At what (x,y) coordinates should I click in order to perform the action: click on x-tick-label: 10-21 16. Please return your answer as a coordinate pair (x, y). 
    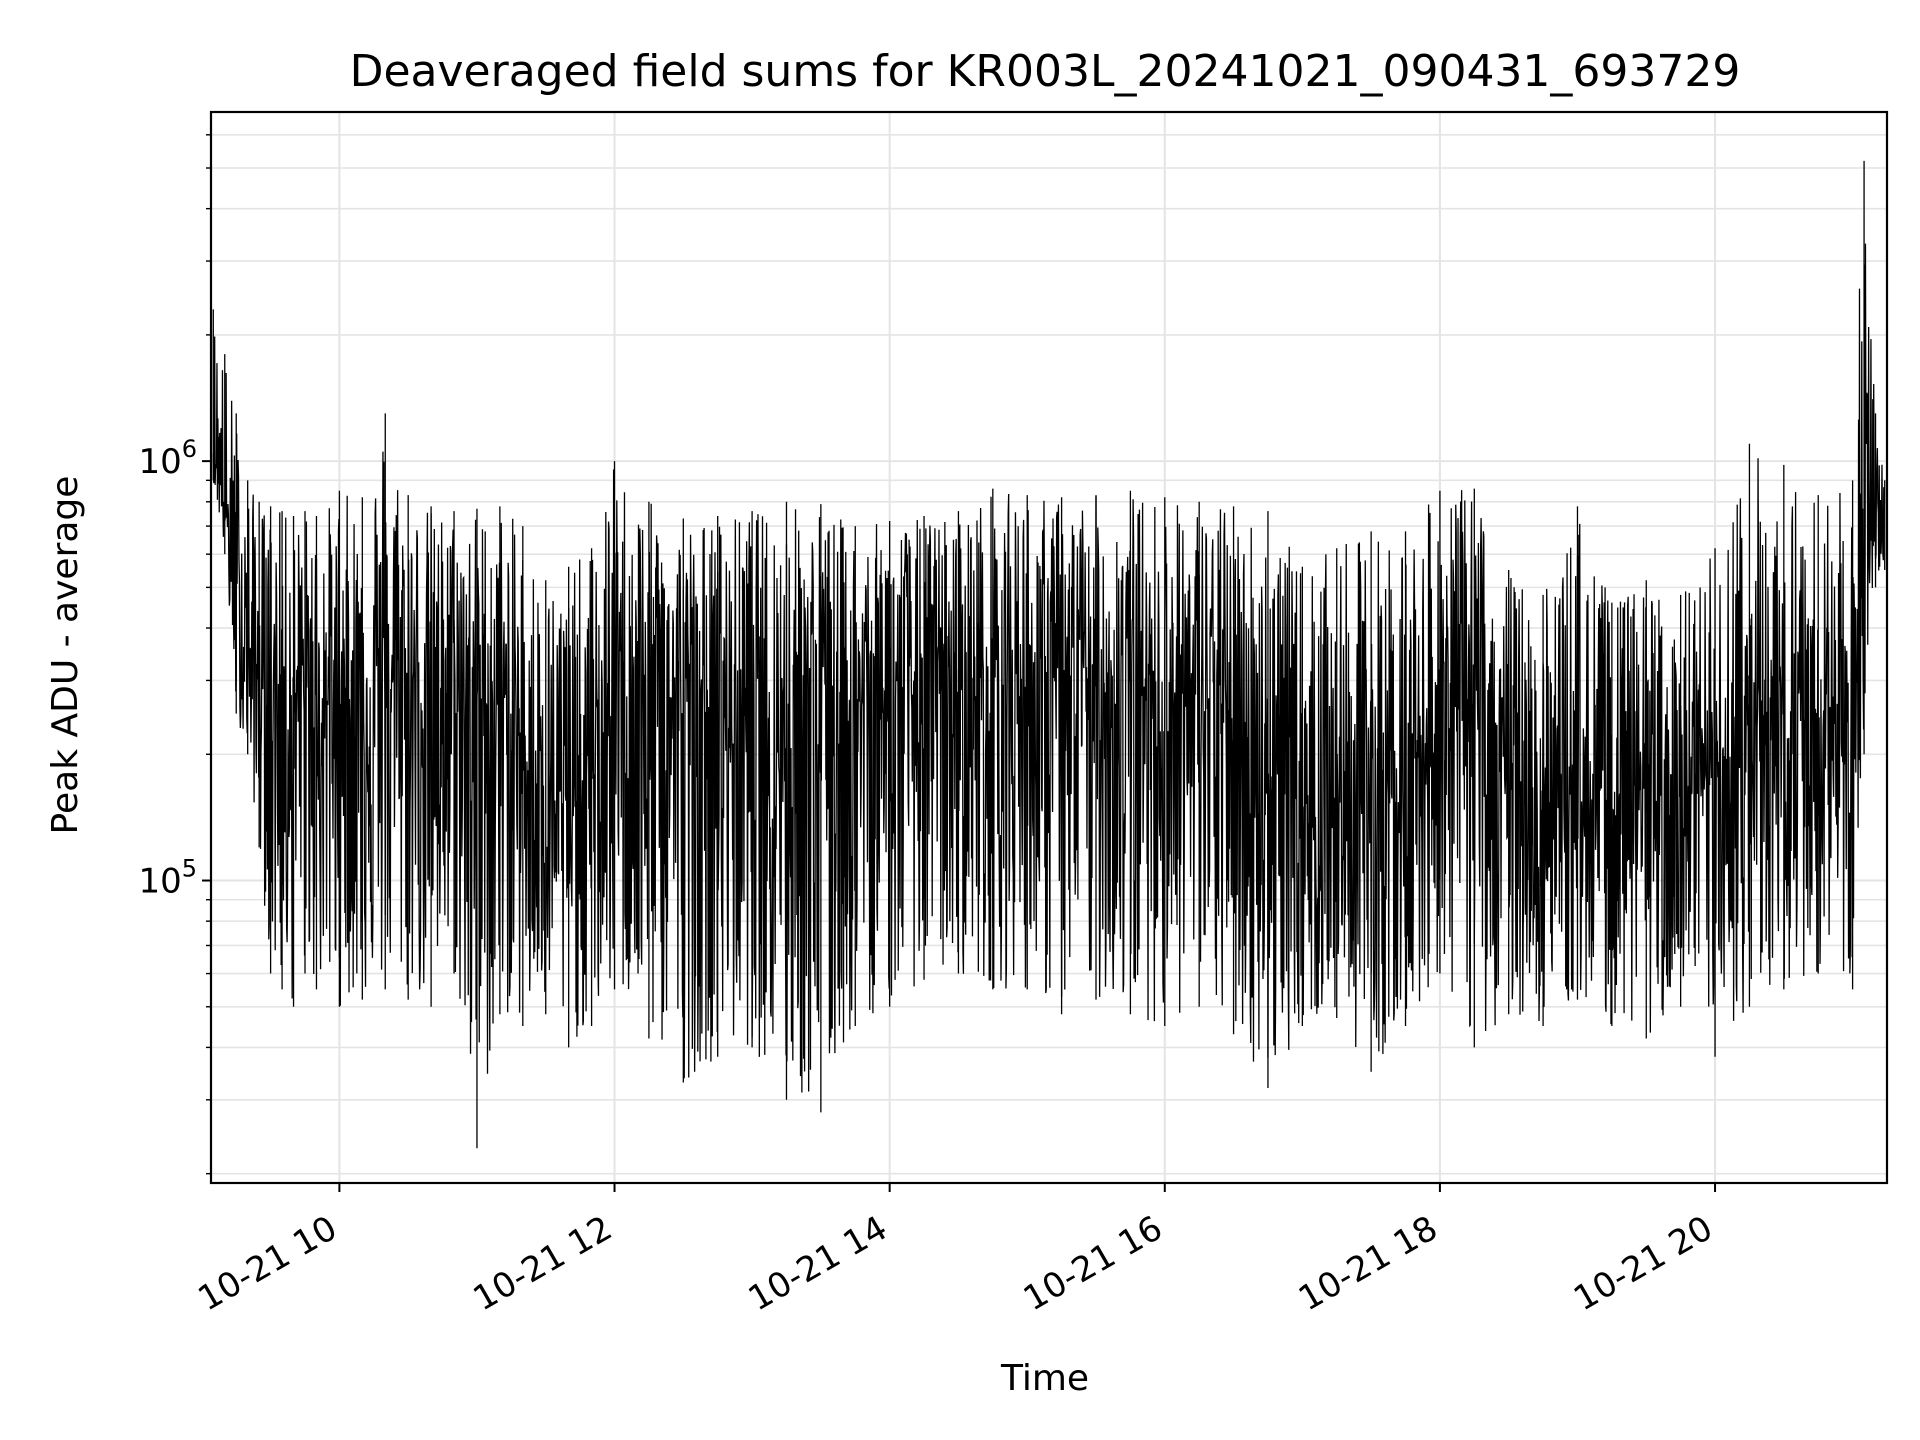
    Looking at the image, I should click on (1093, 1263).